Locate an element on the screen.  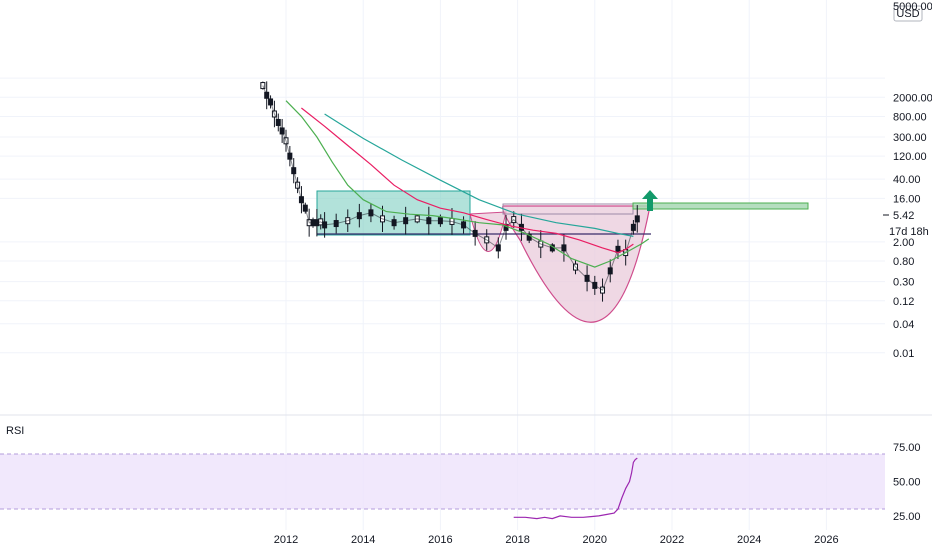
ma-ma_short is located at coordinates (467, 184).